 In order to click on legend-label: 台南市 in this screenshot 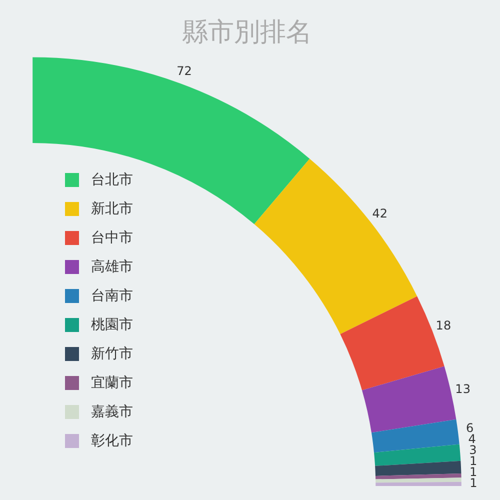, I will do `click(112, 295)`.